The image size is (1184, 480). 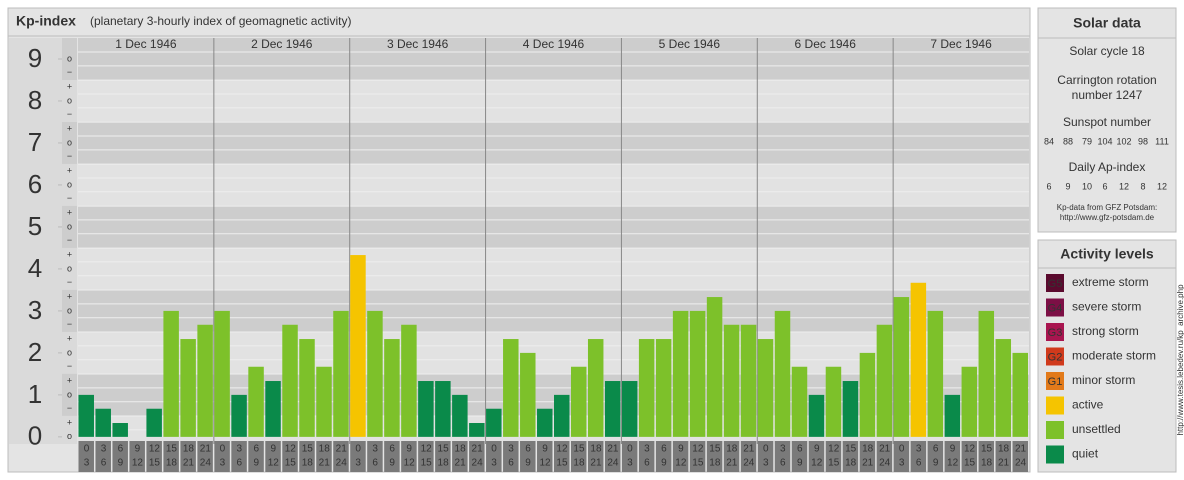 I want to click on y-tick-label: 5, so click(x=35, y=226).